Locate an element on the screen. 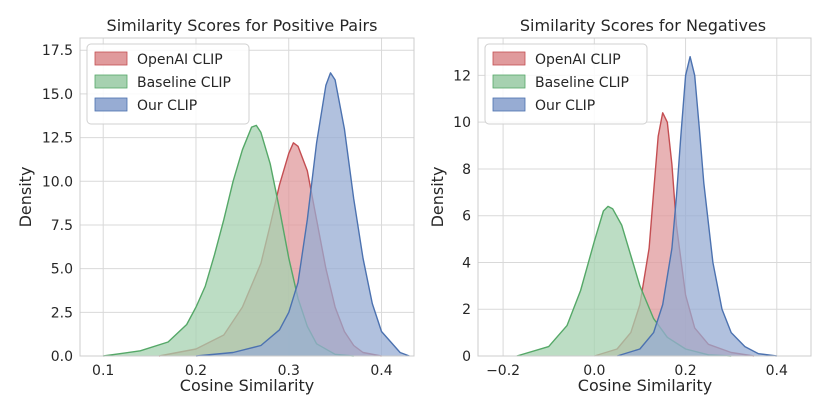  chart-title: Similarity Scores for Positive Pairs is located at coordinates (242, 25).